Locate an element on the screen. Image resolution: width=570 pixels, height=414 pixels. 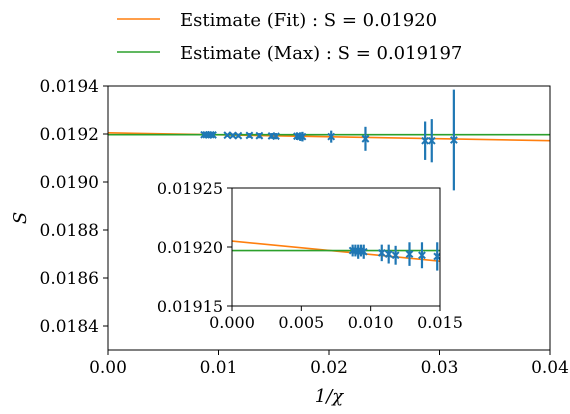
main-y-ticks: 0.0184 0.0186 0.0188 0.0190 0.0192 0.0194 is located at coordinates (74, 207).